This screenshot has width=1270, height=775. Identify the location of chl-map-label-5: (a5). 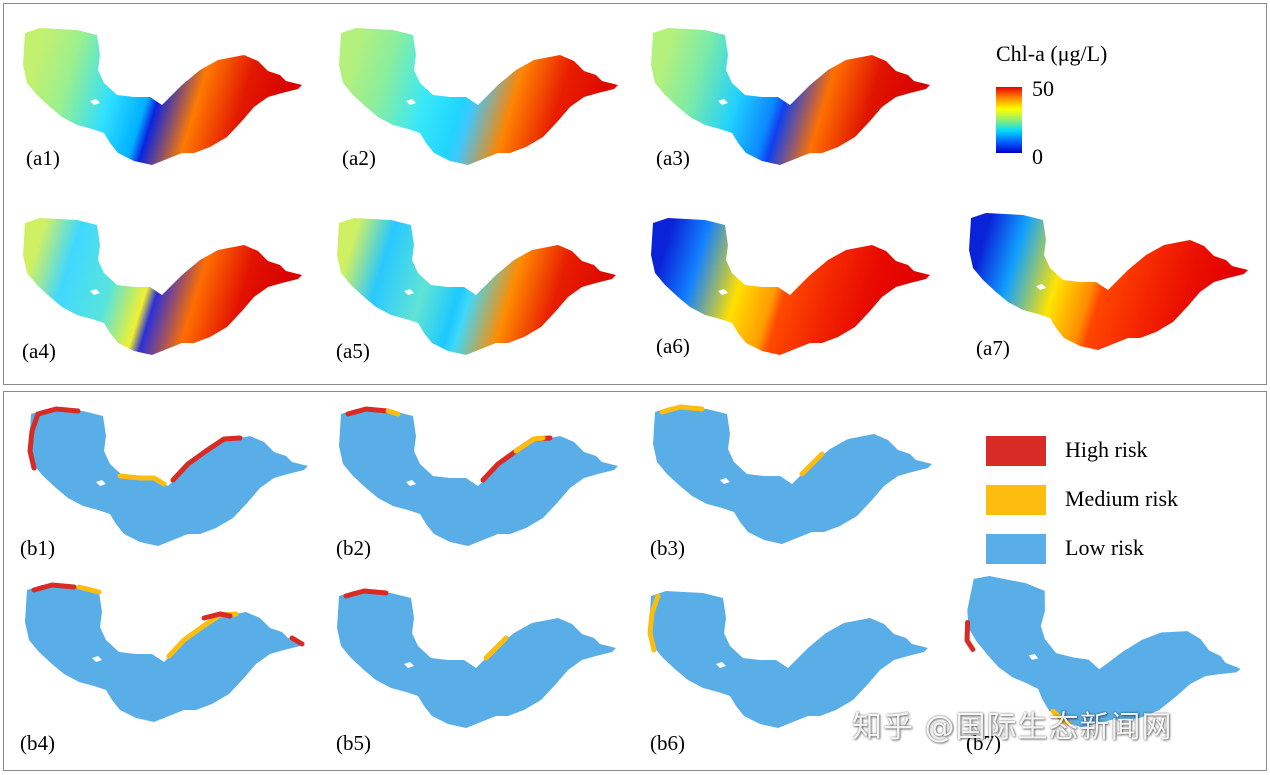
(353, 351).